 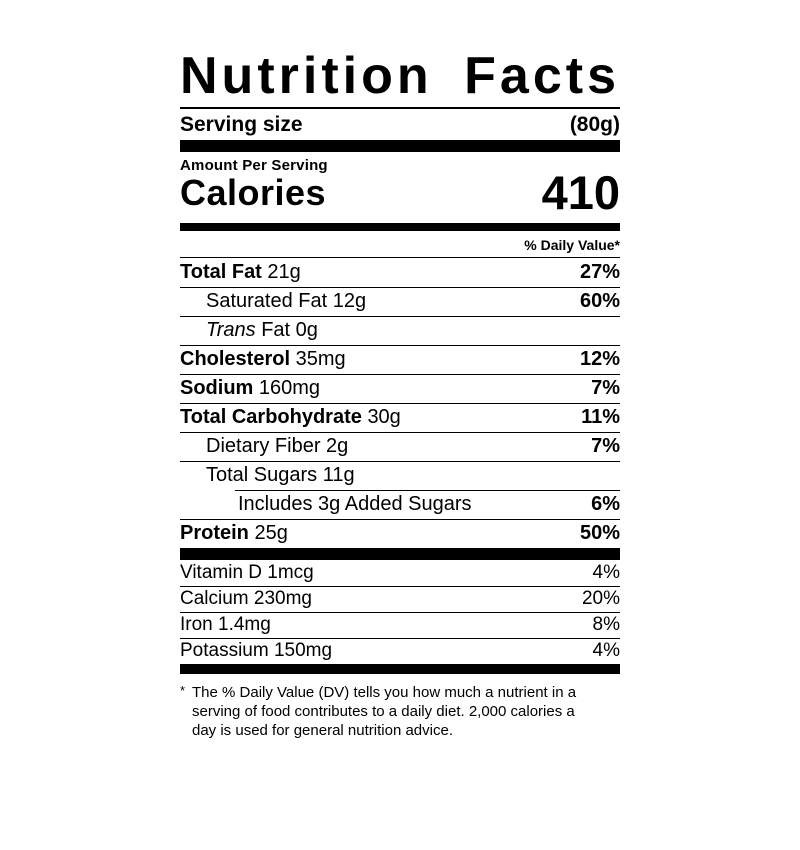 I want to click on nutrient-name: Total Sugars 11g, so click(x=280, y=475).